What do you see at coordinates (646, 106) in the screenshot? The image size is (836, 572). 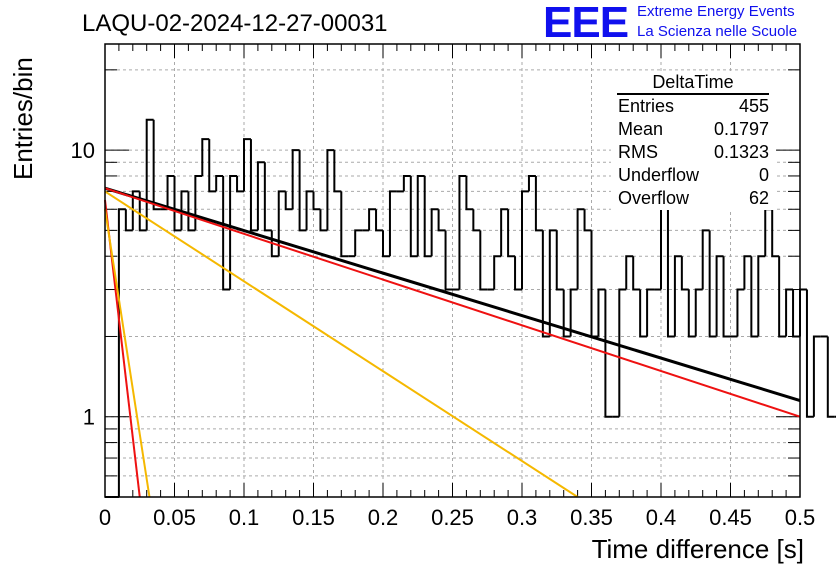 I see `stats-label: Entries` at bounding box center [646, 106].